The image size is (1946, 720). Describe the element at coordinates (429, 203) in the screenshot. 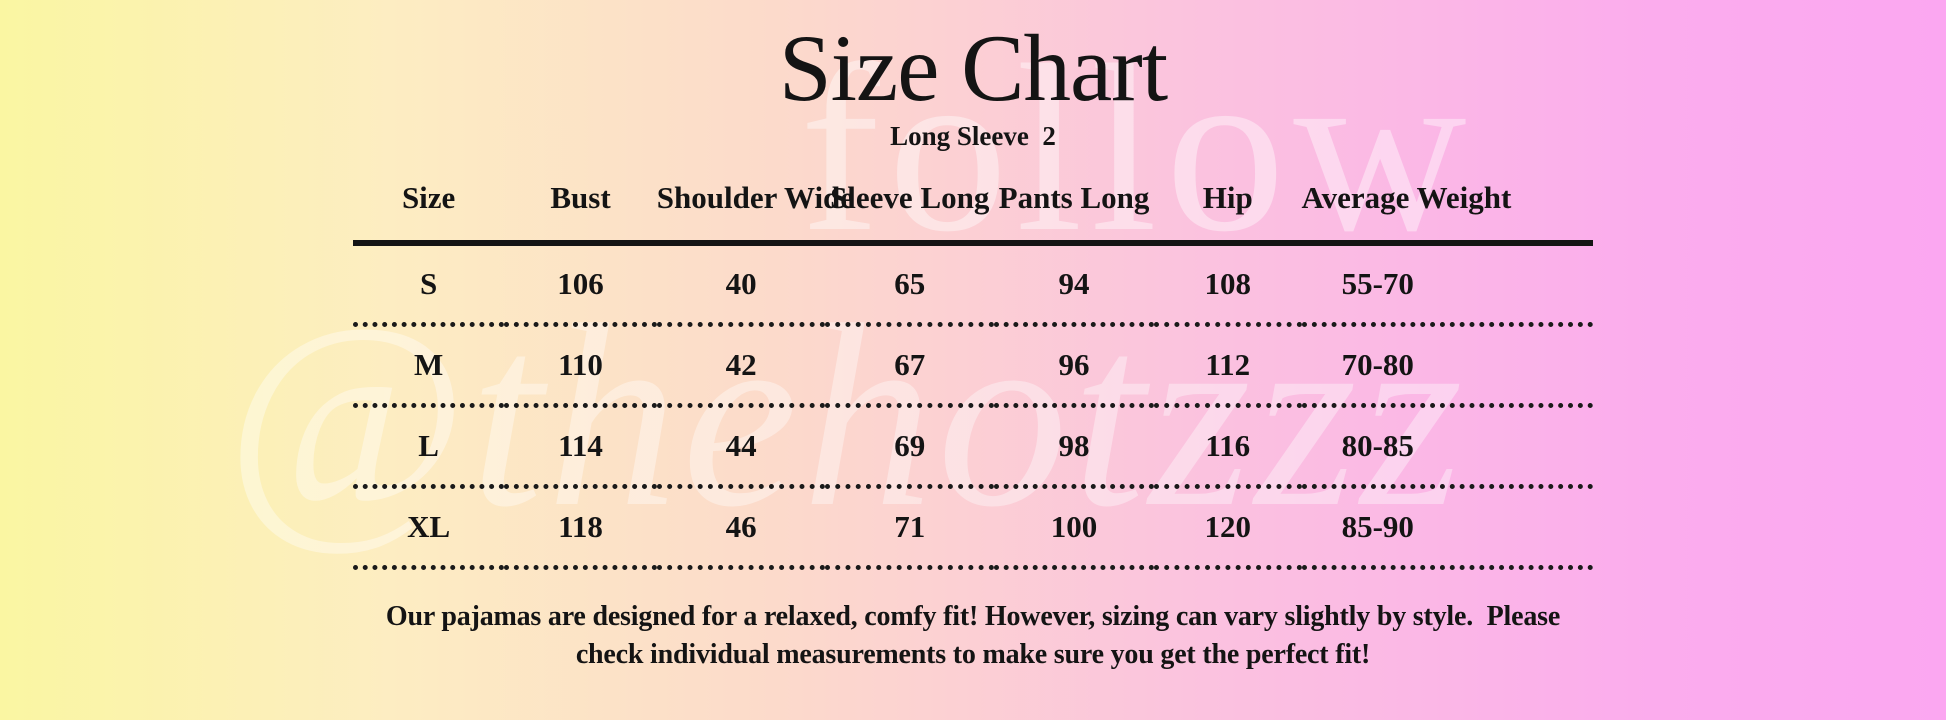

I see `col-header-size: Size` at that location.